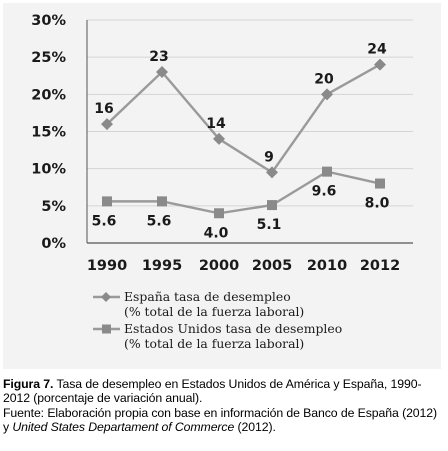 Image resolution: width=448 pixels, height=451 pixels. What do you see at coordinates (207, 296) in the screenshot?
I see `legend-label-1: España tasa de desempleo` at bounding box center [207, 296].